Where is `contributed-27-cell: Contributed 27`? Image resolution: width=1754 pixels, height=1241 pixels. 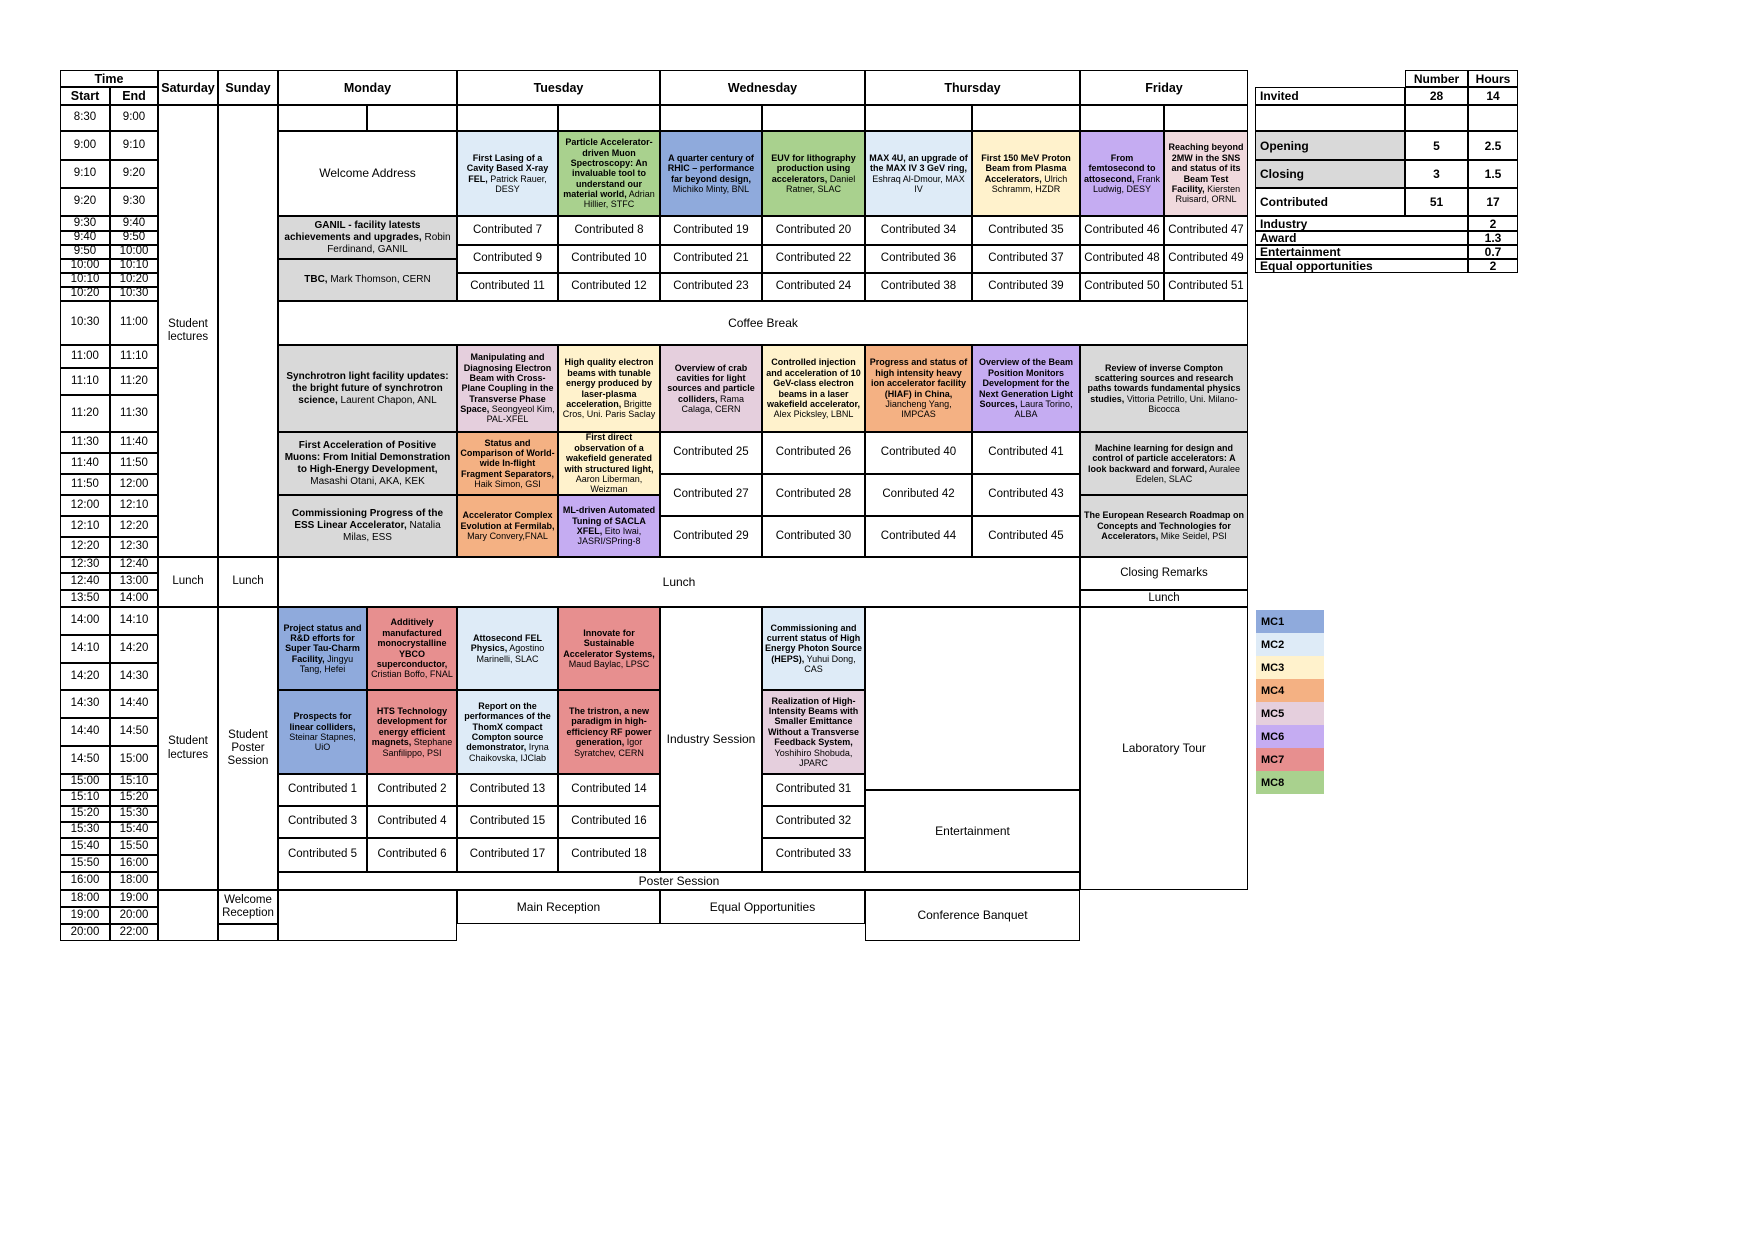
contributed-27-cell: Contributed 27 is located at coordinates (711, 495).